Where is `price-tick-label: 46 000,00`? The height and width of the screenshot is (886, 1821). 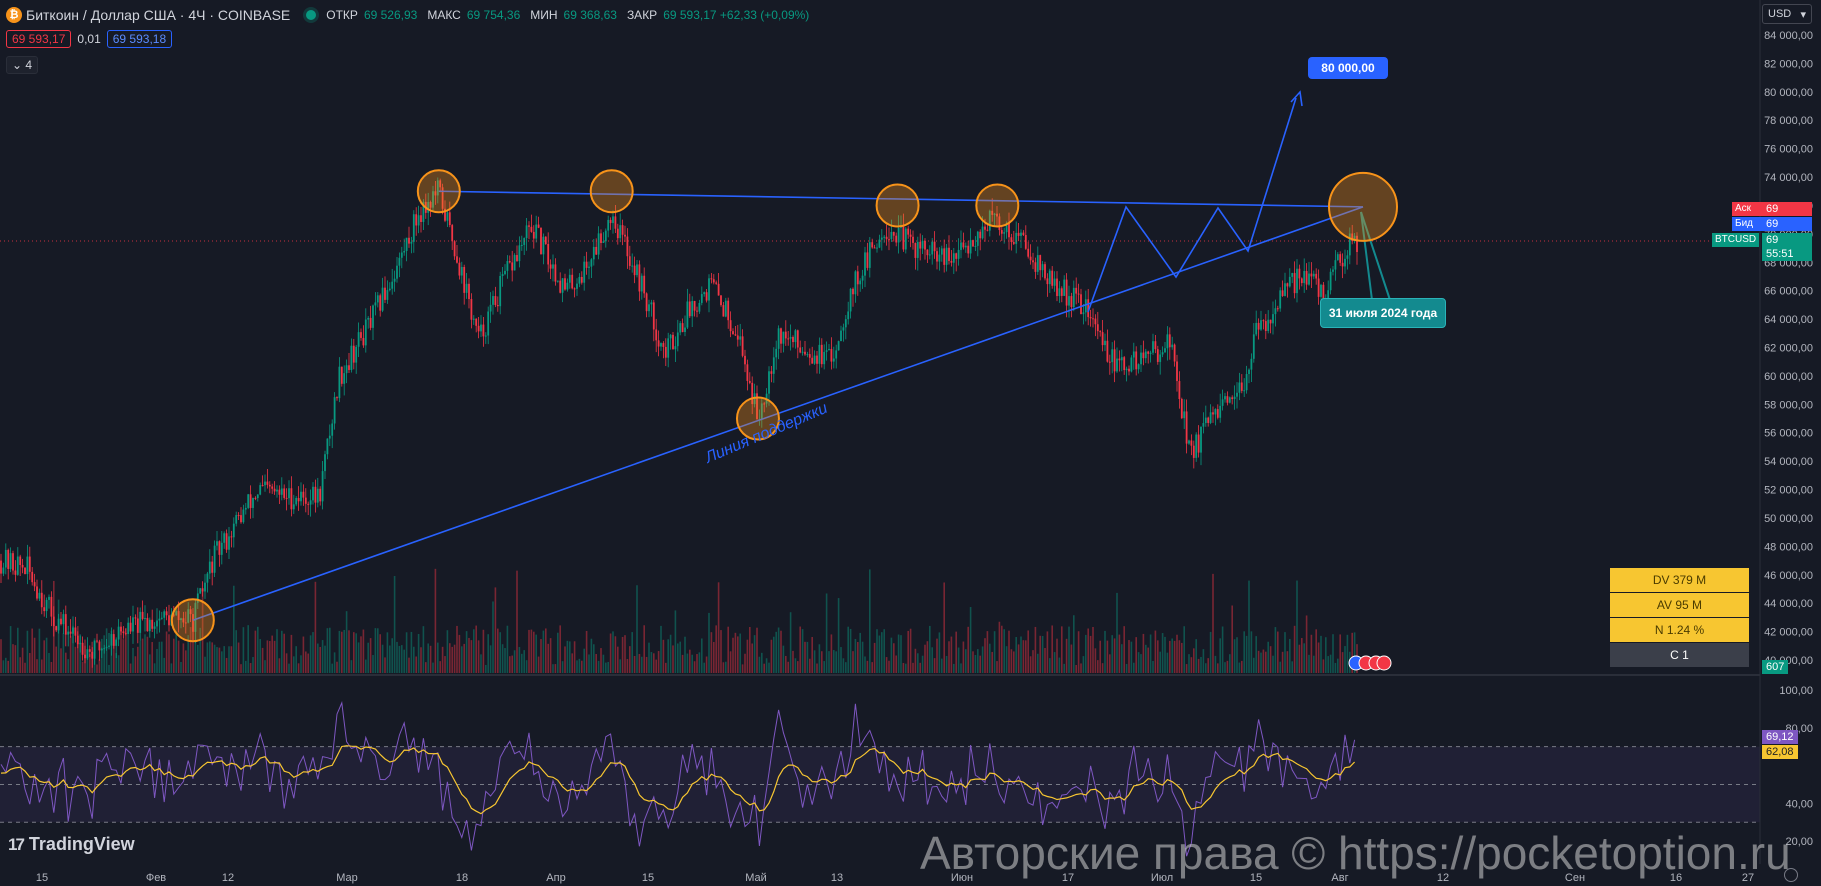
price-tick-label: 46 000,00 is located at coordinates (1788, 576).